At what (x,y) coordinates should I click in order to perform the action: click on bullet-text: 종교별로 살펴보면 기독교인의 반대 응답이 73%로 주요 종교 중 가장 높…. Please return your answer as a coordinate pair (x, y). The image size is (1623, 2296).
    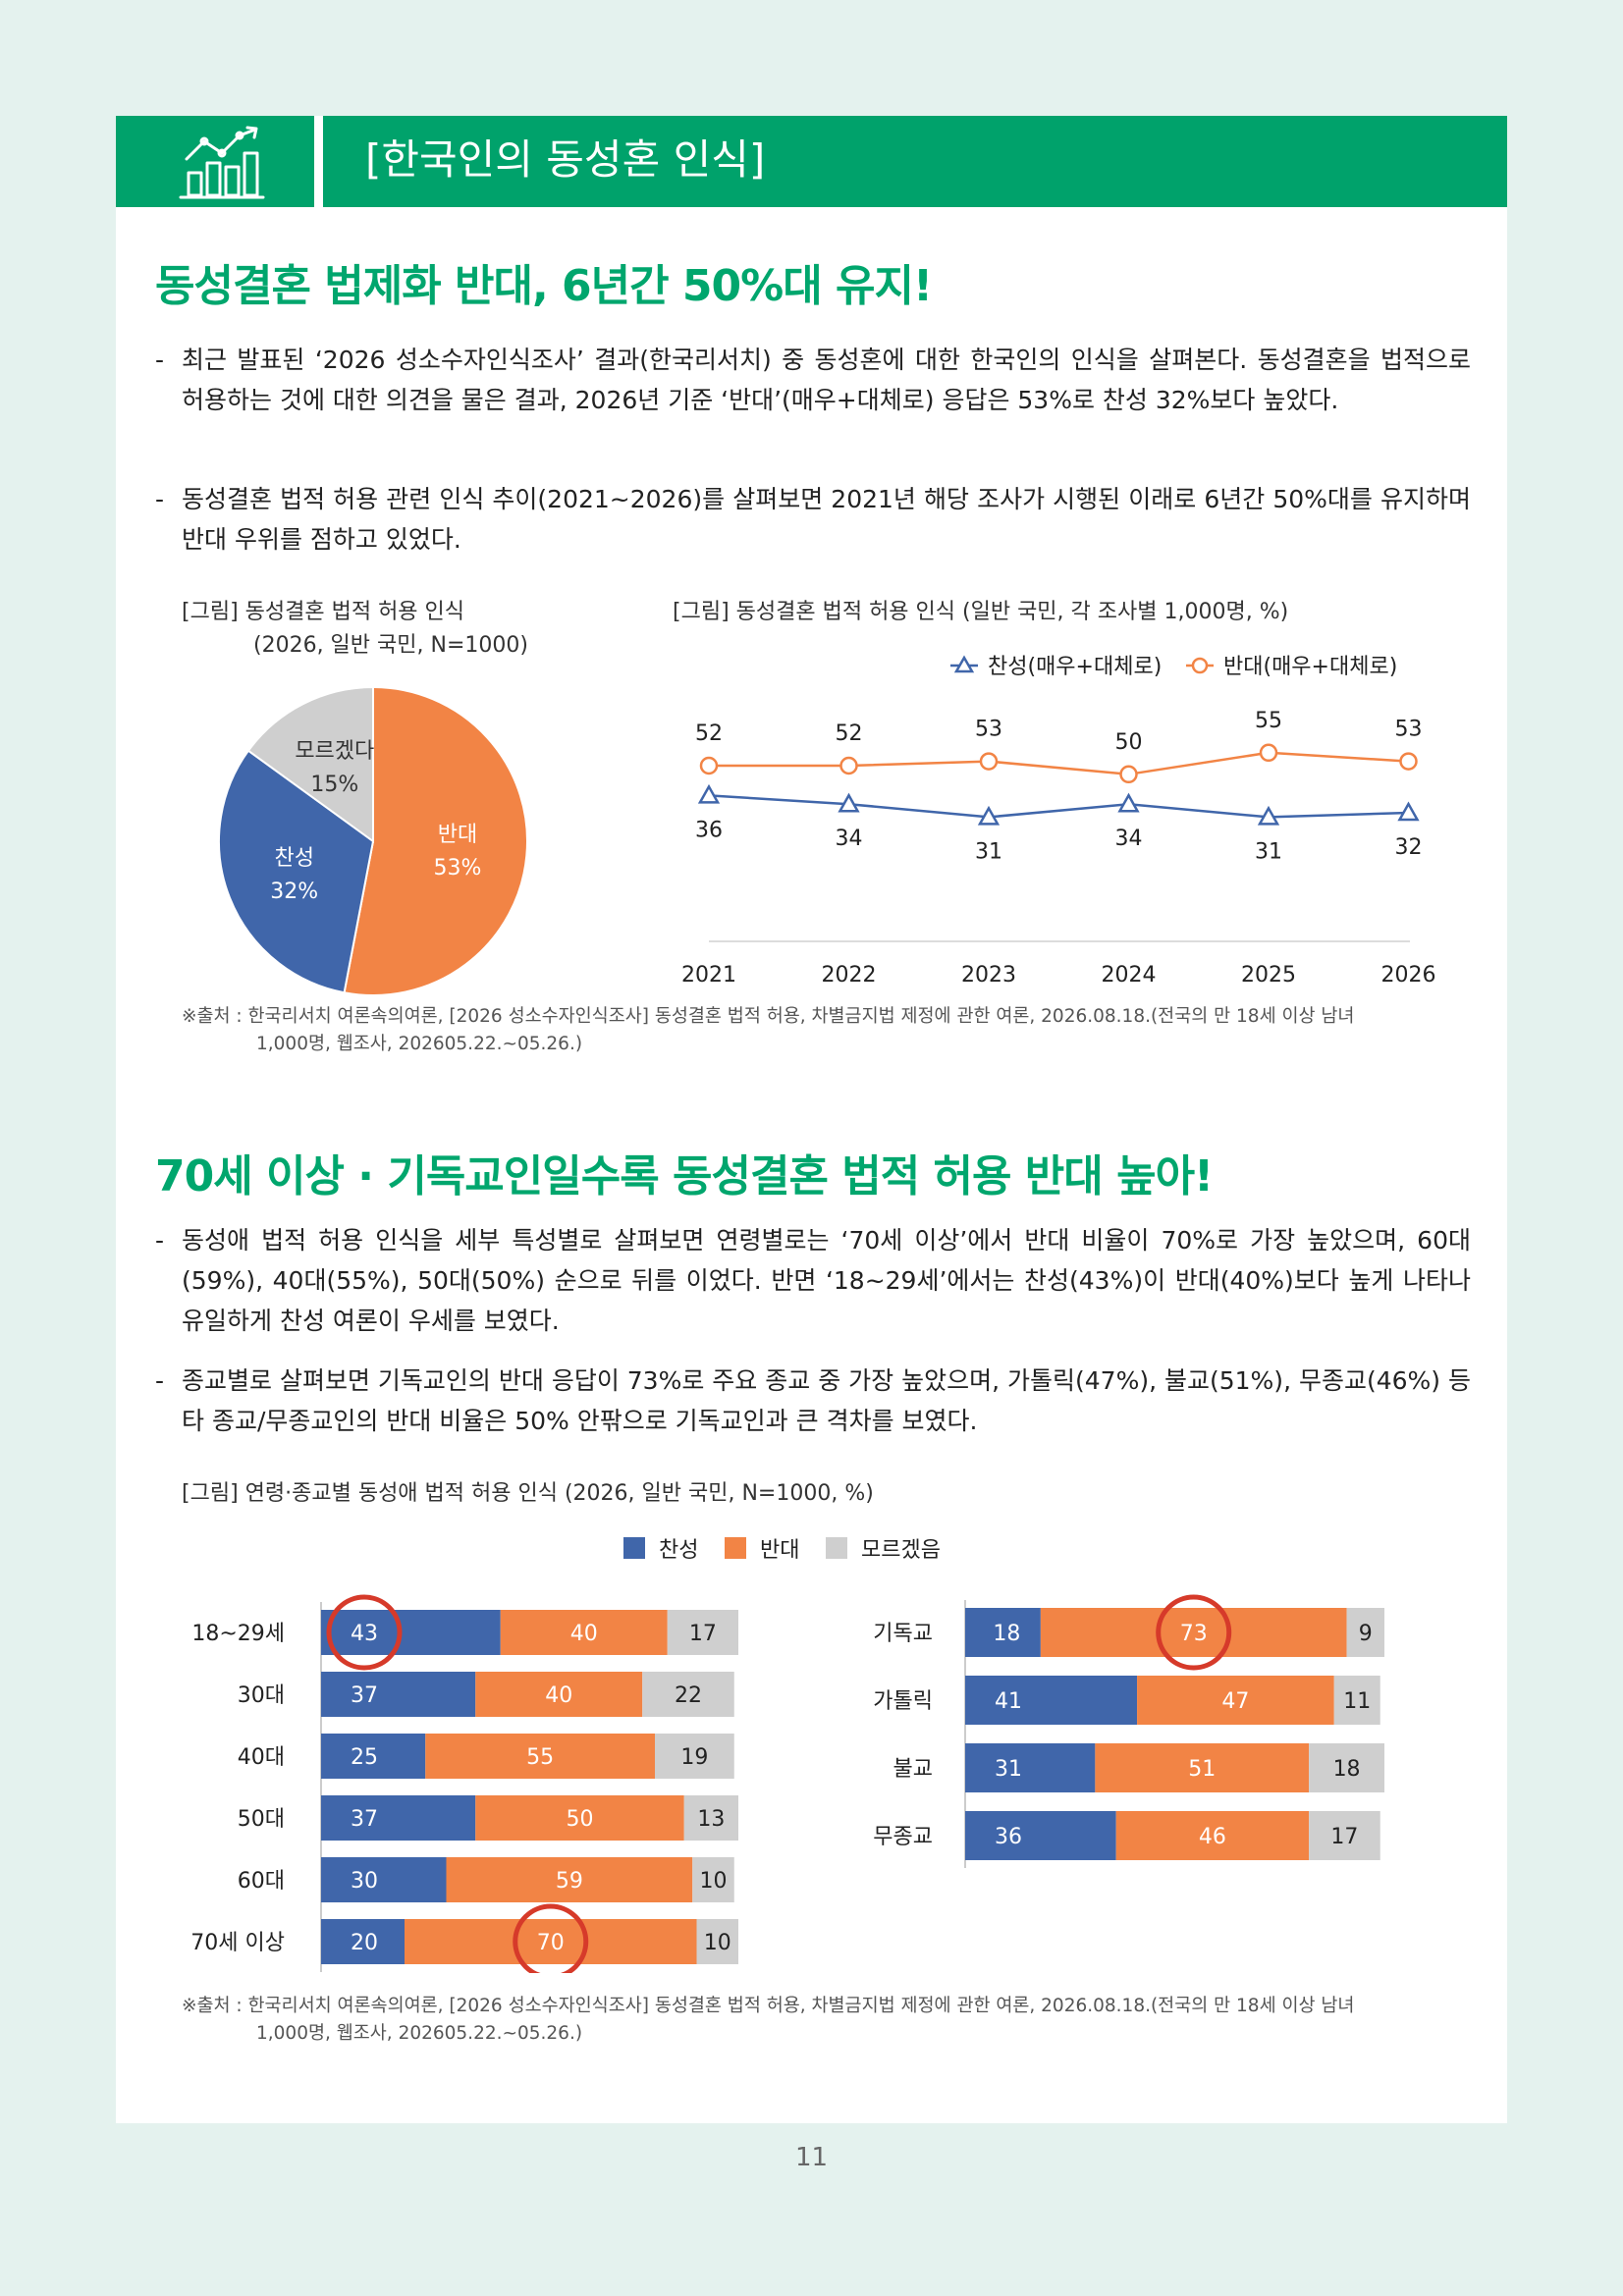
    Looking at the image, I should click on (826, 1400).